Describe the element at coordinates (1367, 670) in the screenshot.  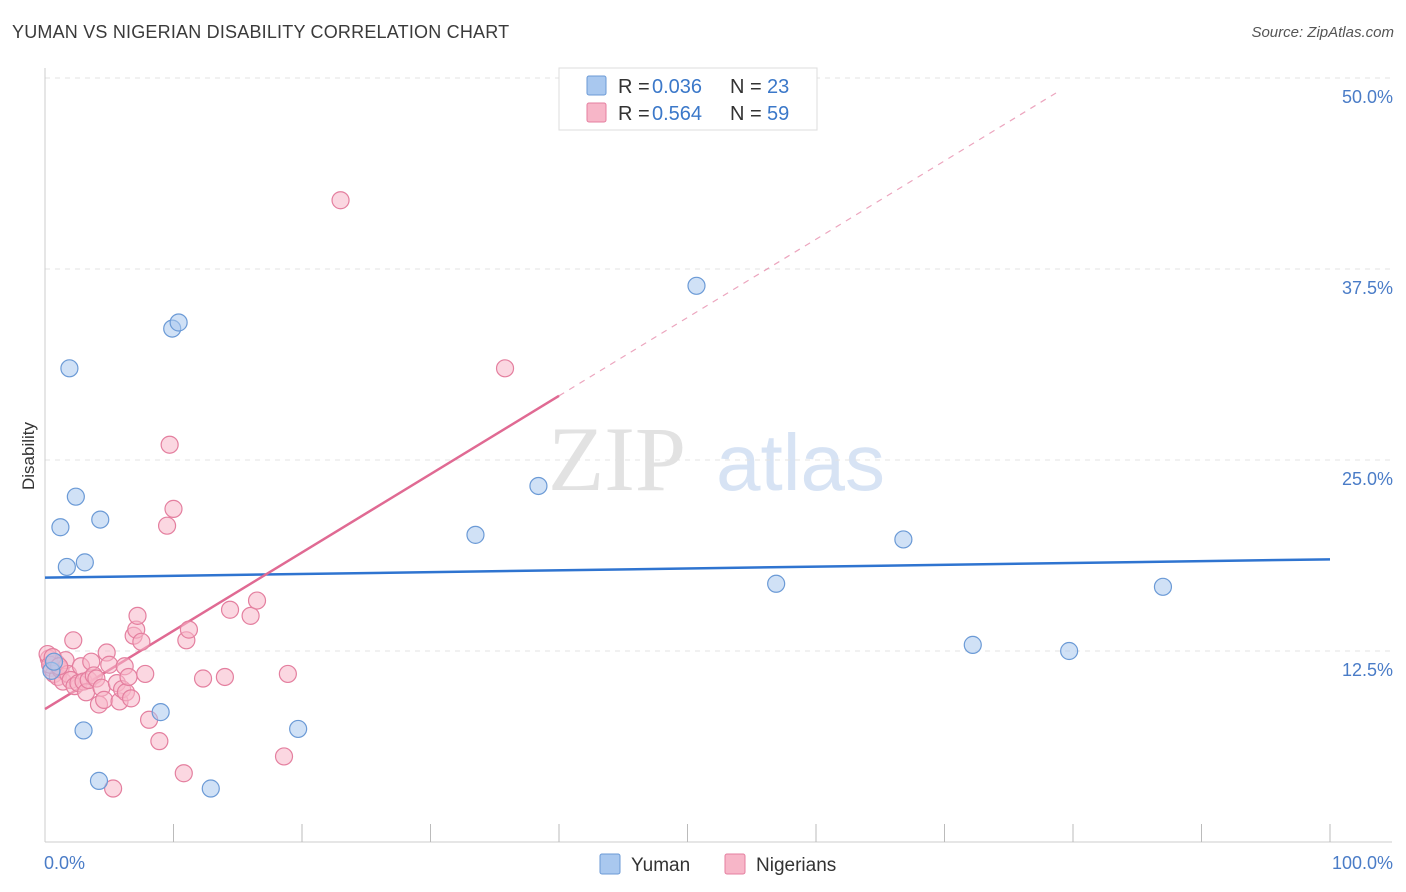
I see `y-tick-label-0: 12.5%` at that location.